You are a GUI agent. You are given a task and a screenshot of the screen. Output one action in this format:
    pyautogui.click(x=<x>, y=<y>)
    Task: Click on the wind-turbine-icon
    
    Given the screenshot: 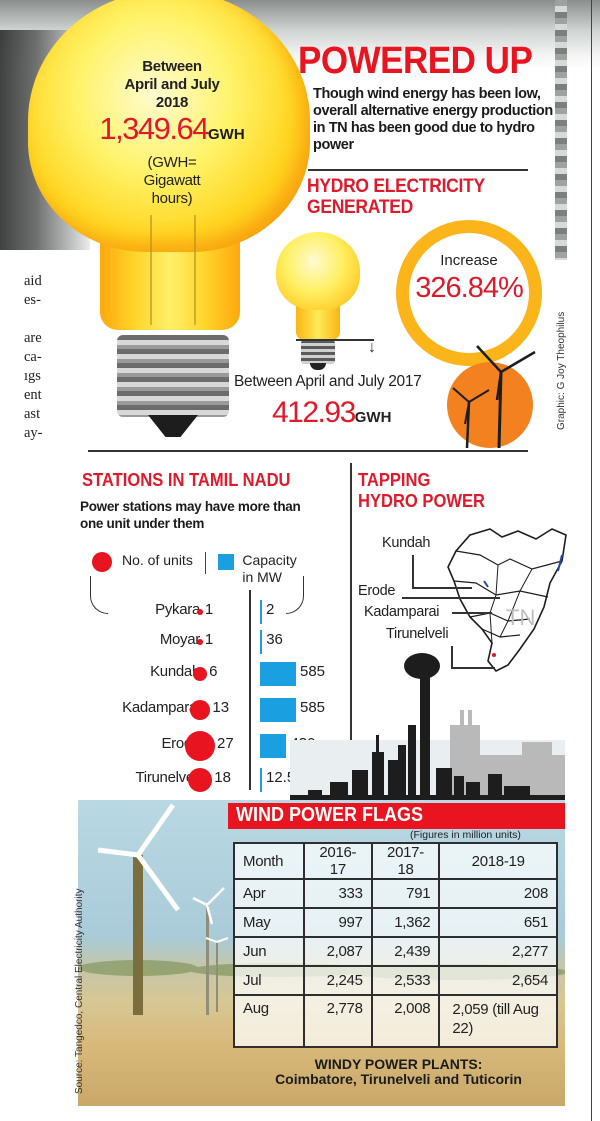 What is the action you would take?
    pyautogui.click(x=491, y=397)
    